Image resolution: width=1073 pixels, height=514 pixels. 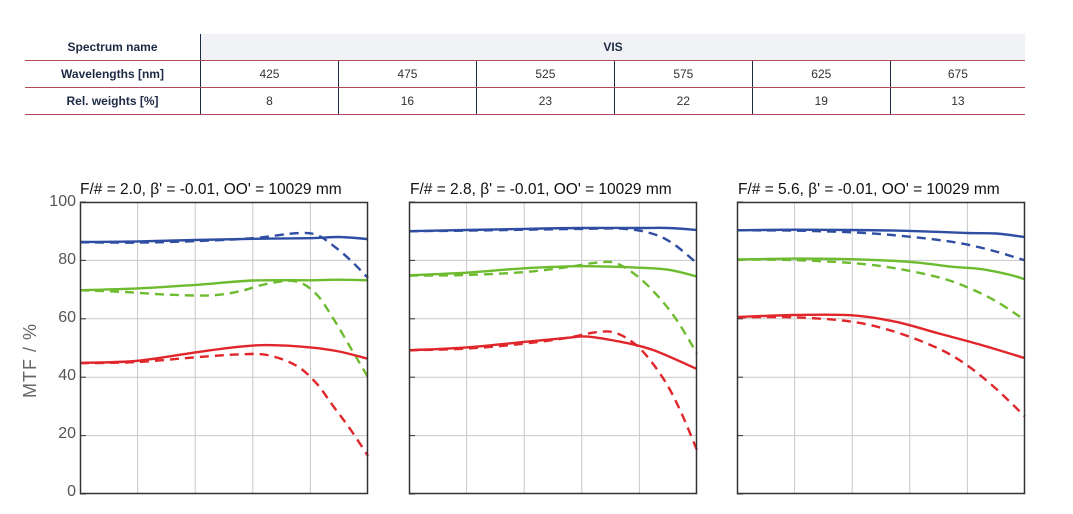 I want to click on y-axis-title-text: MTF / %, so click(x=29, y=360).